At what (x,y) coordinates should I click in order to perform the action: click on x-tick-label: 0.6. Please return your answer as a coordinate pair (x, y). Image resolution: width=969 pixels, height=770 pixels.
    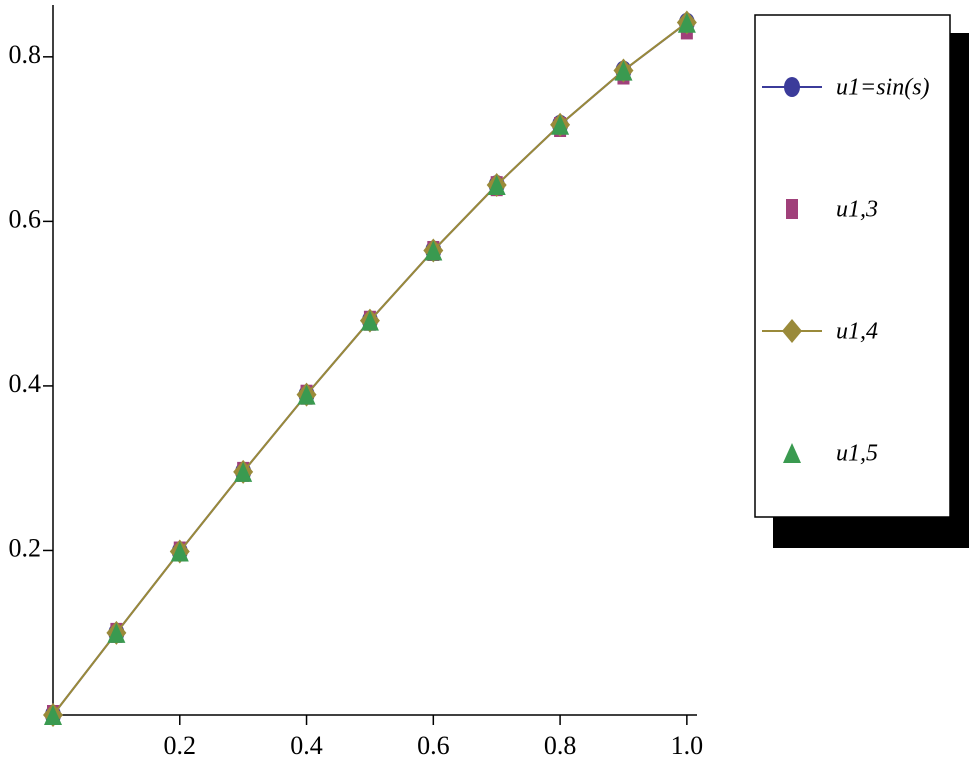
    Looking at the image, I should click on (433, 745).